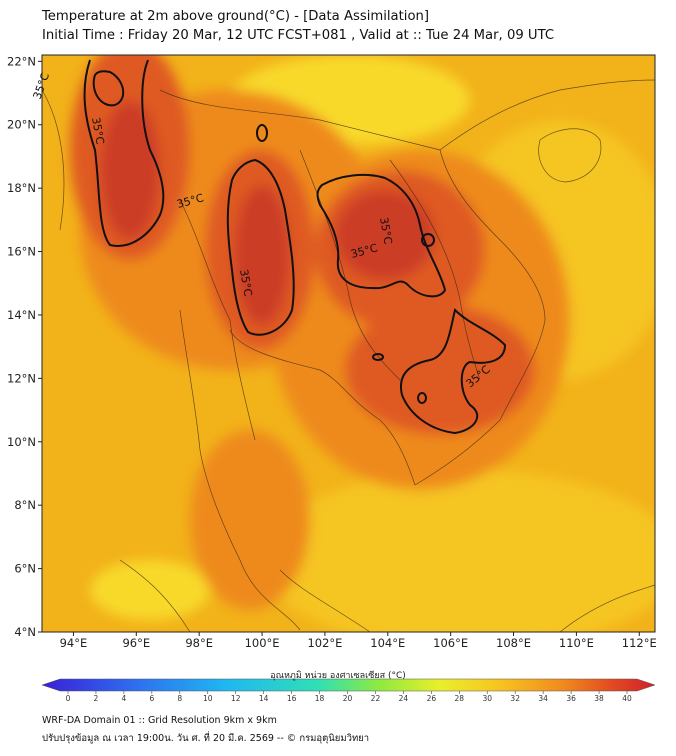 Image resolution: width=676 pixels, height=756 pixels. I want to click on hotter-laos-shade, so click(385, 235).